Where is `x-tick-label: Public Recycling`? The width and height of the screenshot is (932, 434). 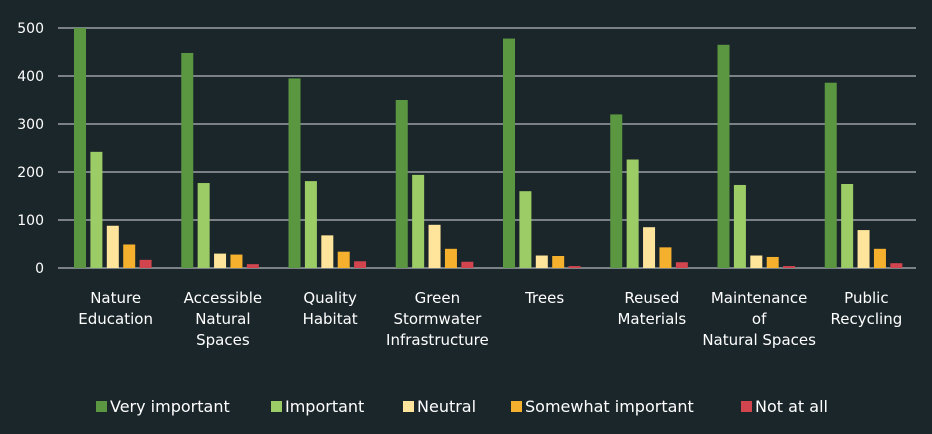
x-tick-label: Public Recycling is located at coordinates (867, 308).